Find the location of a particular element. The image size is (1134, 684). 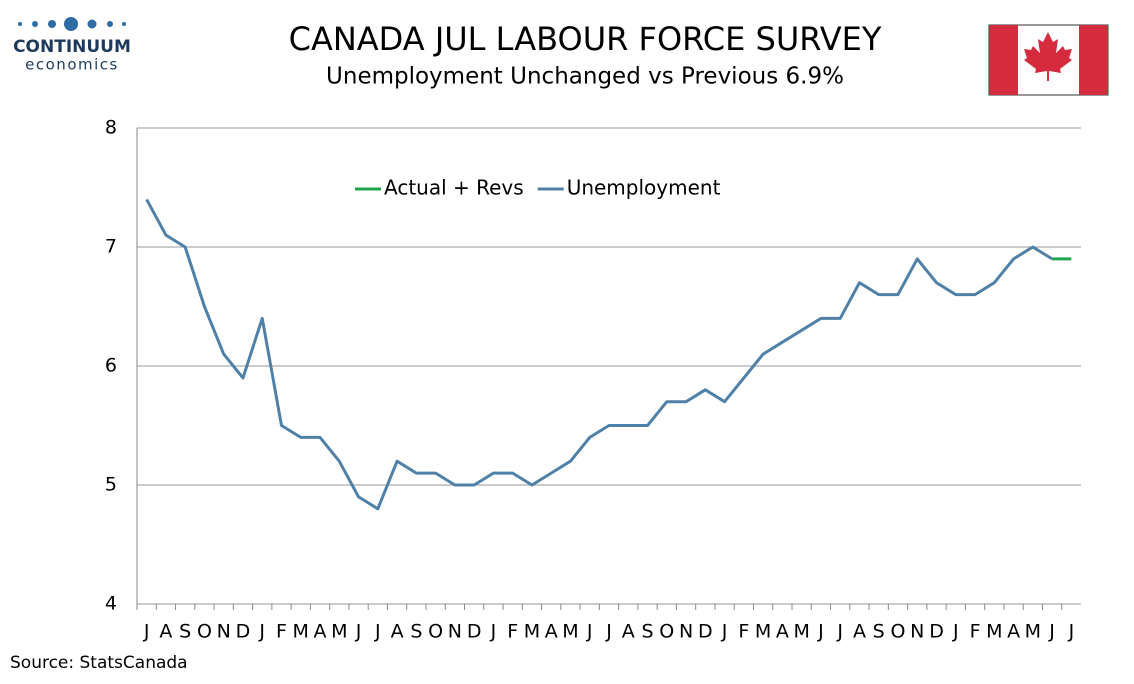

source: Source: StatsCanada is located at coordinates (99, 663).